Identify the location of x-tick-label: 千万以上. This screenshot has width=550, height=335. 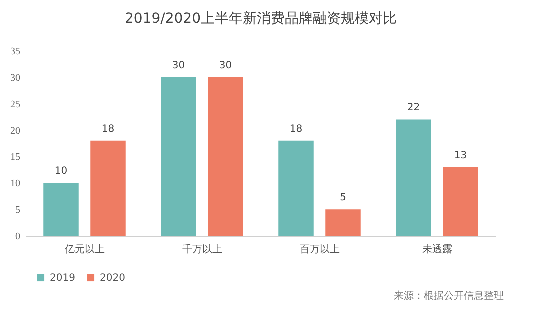
(202, 250).